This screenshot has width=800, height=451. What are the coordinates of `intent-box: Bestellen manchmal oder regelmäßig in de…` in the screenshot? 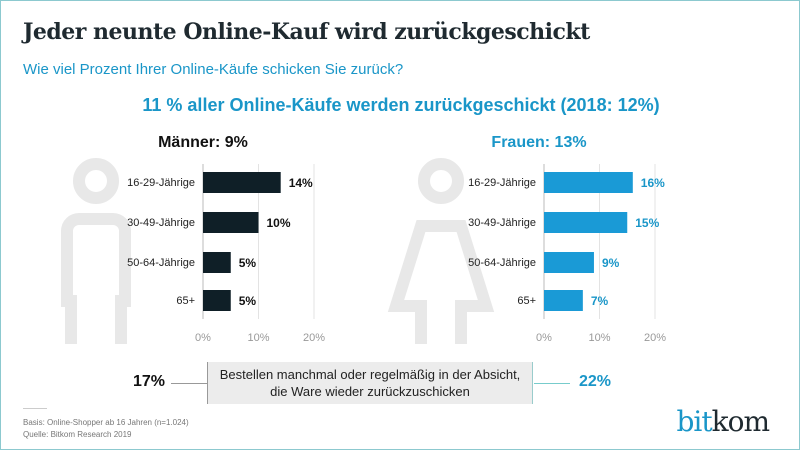 It's located at (370, 383).